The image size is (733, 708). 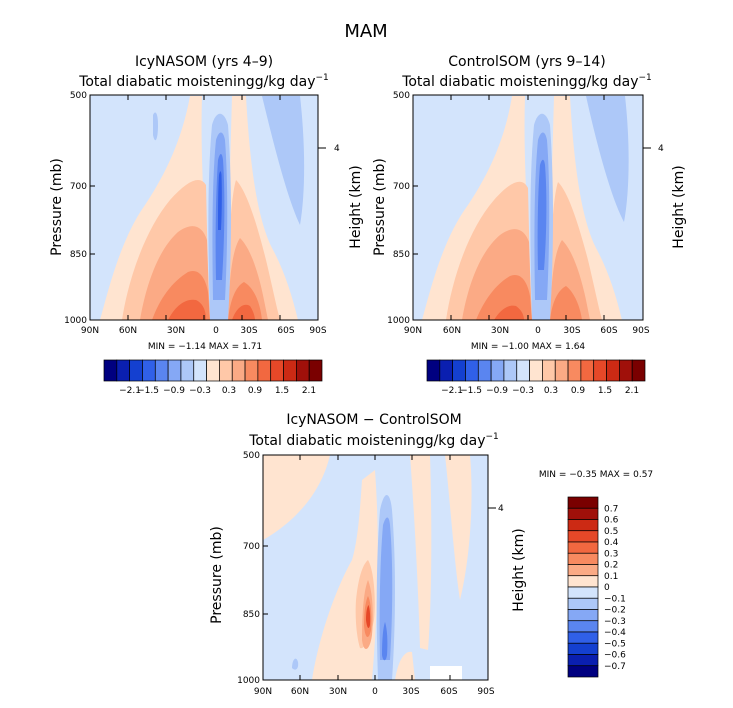 What do you see at coordinates (248, 568) in the screenshot?
I see `panel-3-yticks: 500 700 850 1000` at bounding box center [248, 568].